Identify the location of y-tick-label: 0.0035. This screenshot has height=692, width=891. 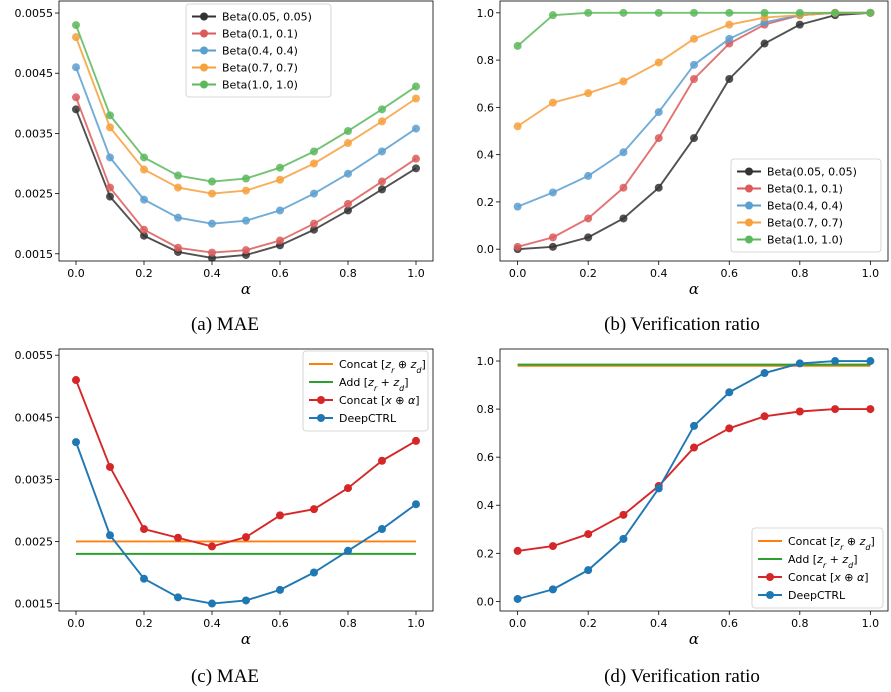
(34, 133).